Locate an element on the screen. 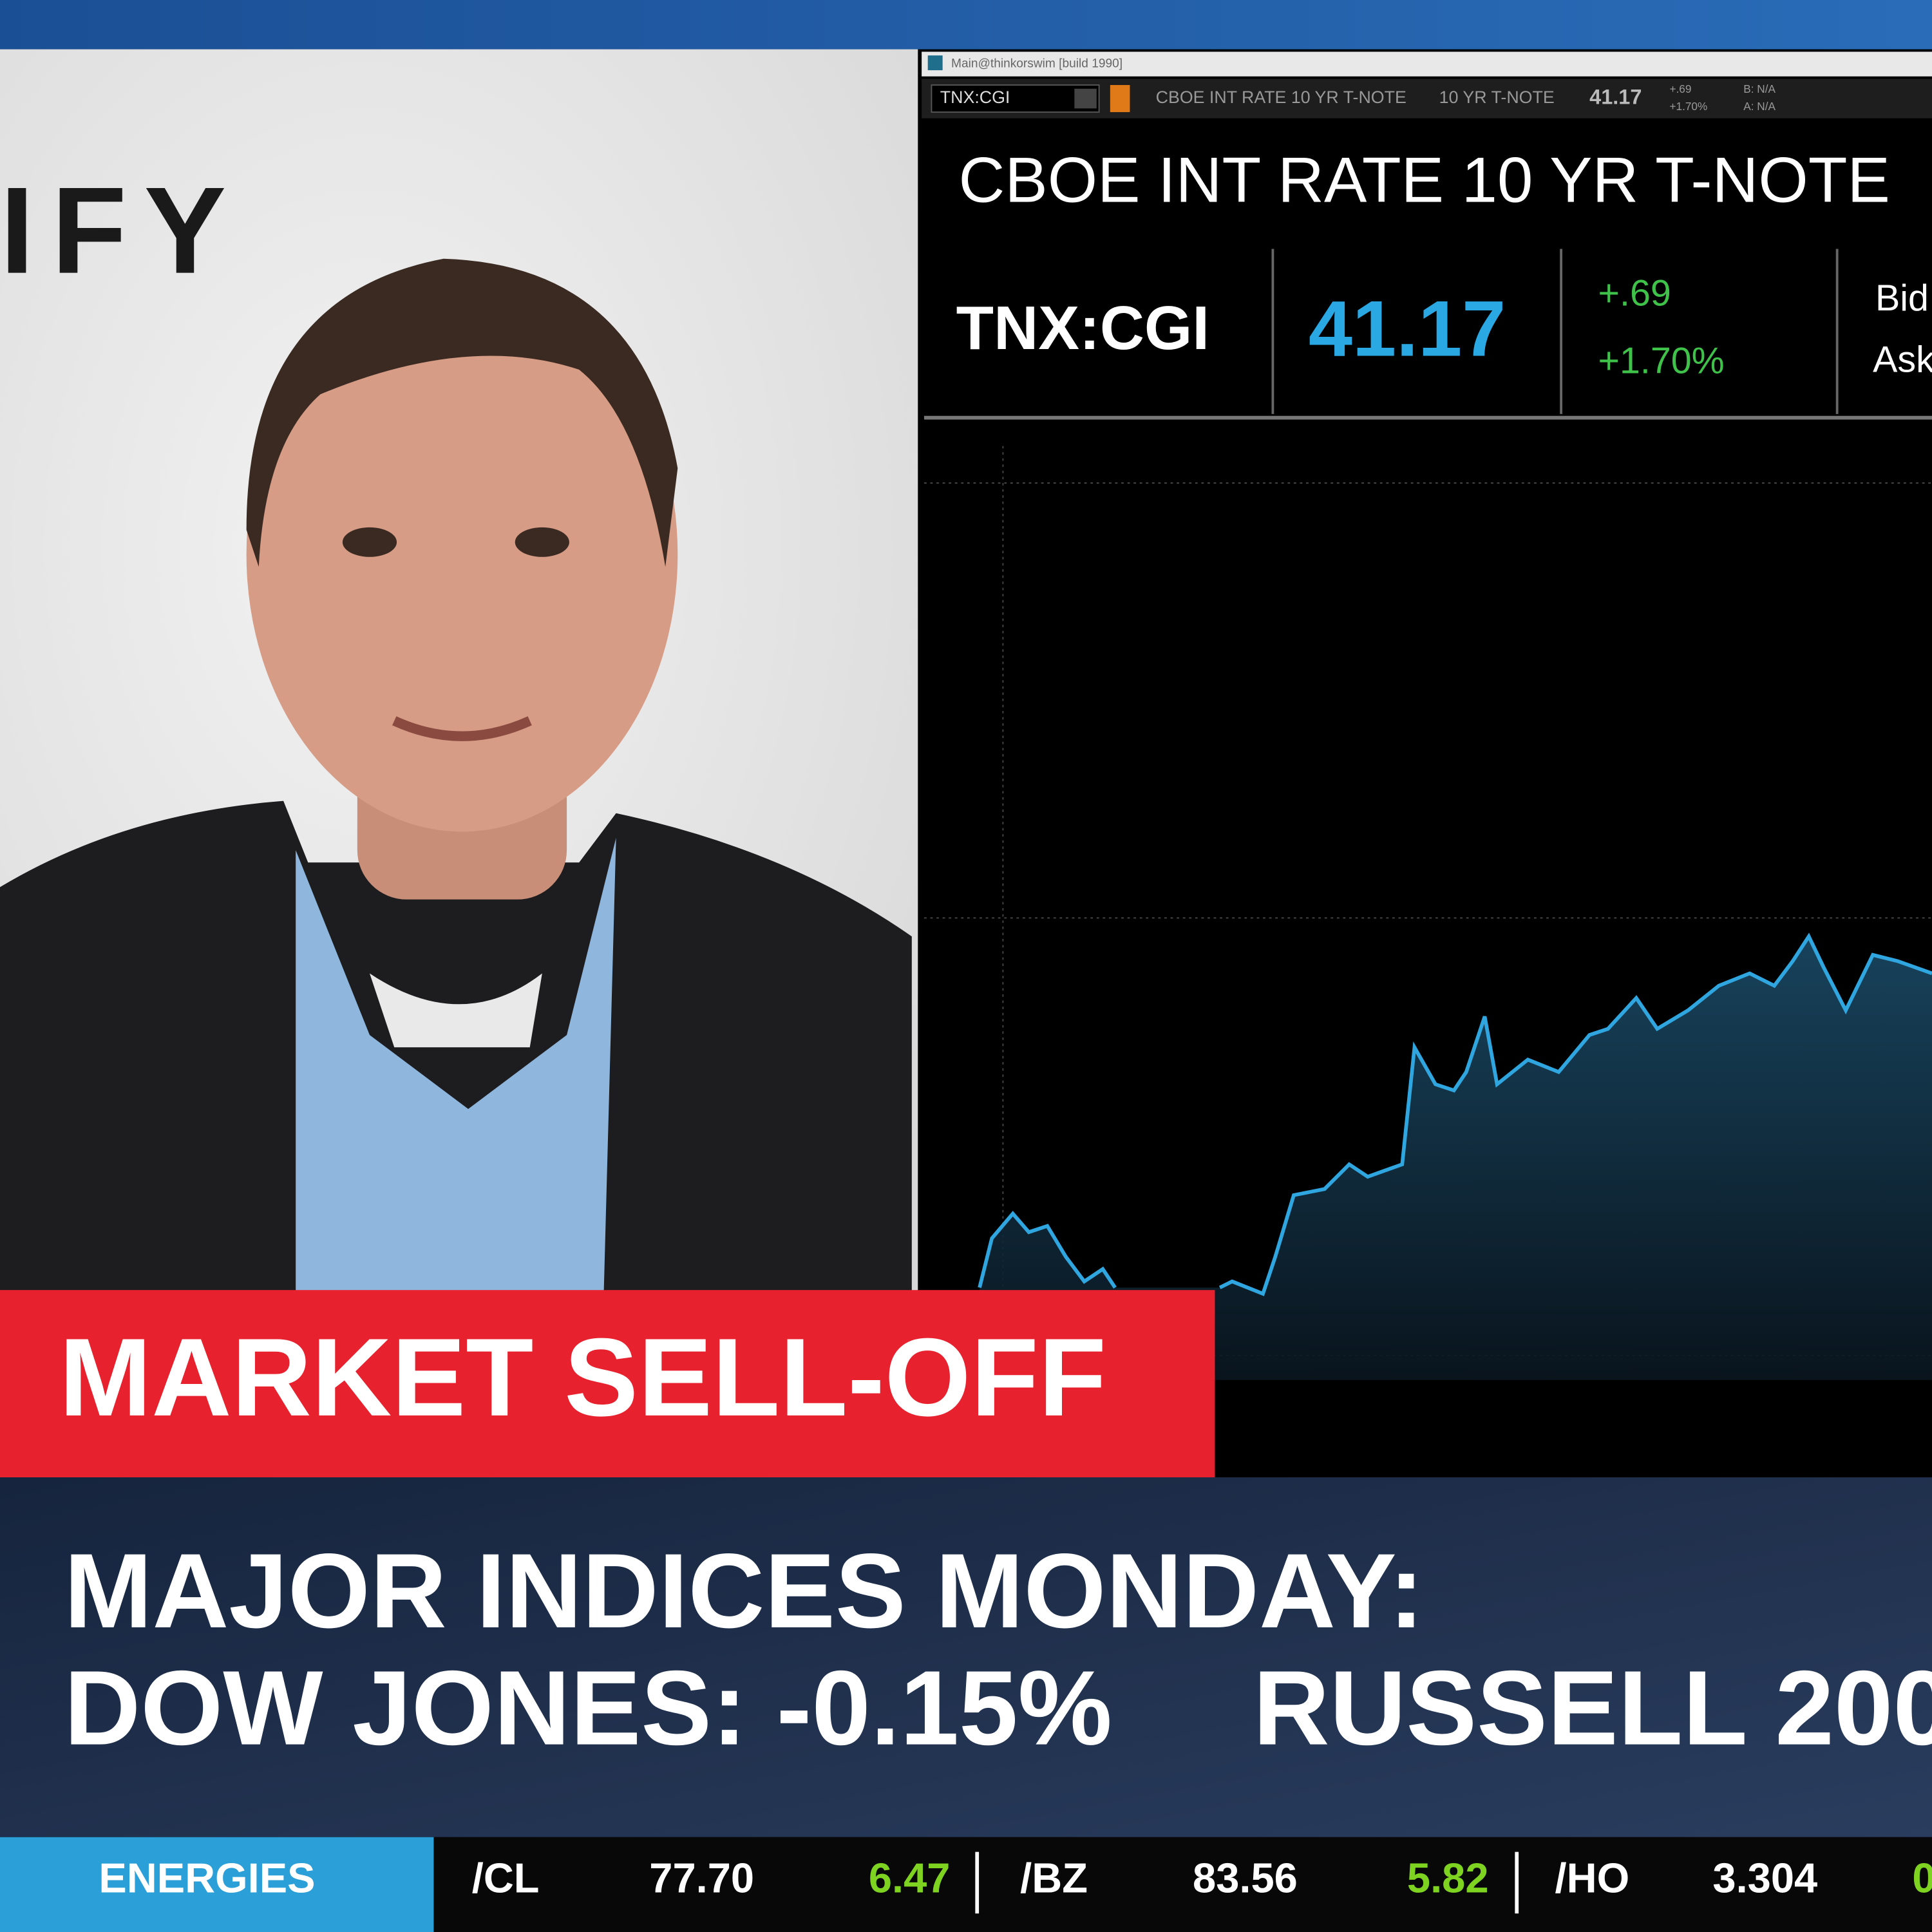 The image size is (1932, 1932). logo: IFY is located at coordinates (121, 231).